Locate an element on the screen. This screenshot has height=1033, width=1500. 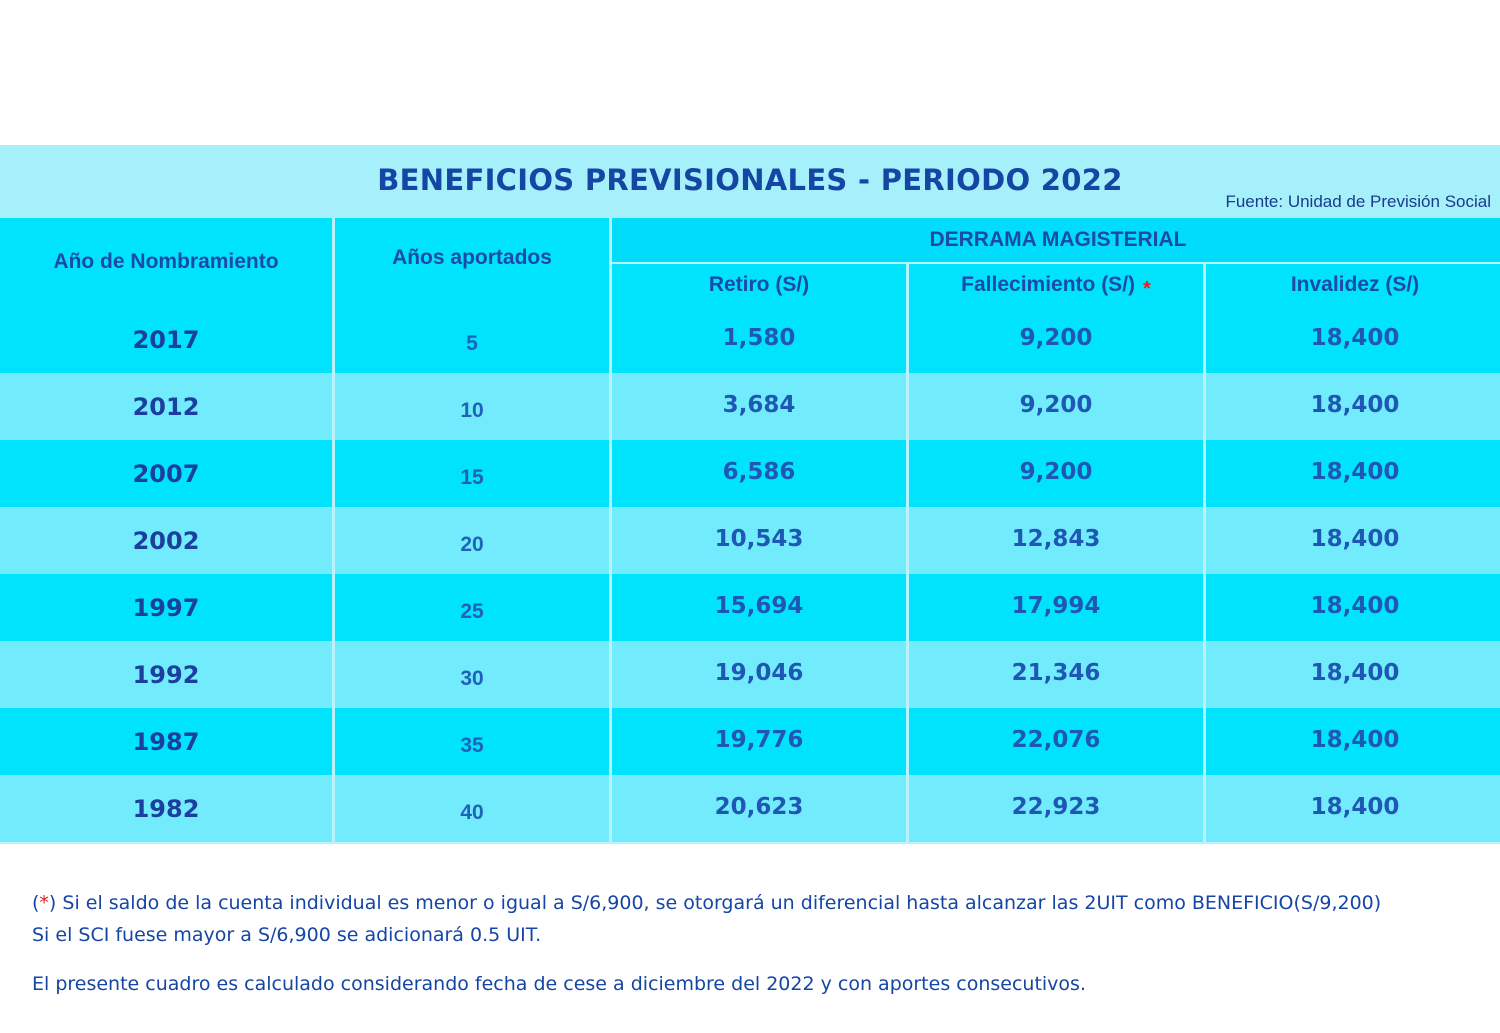
cell-fallecimiento: 22,076 is located at coordinates (1056, 741).